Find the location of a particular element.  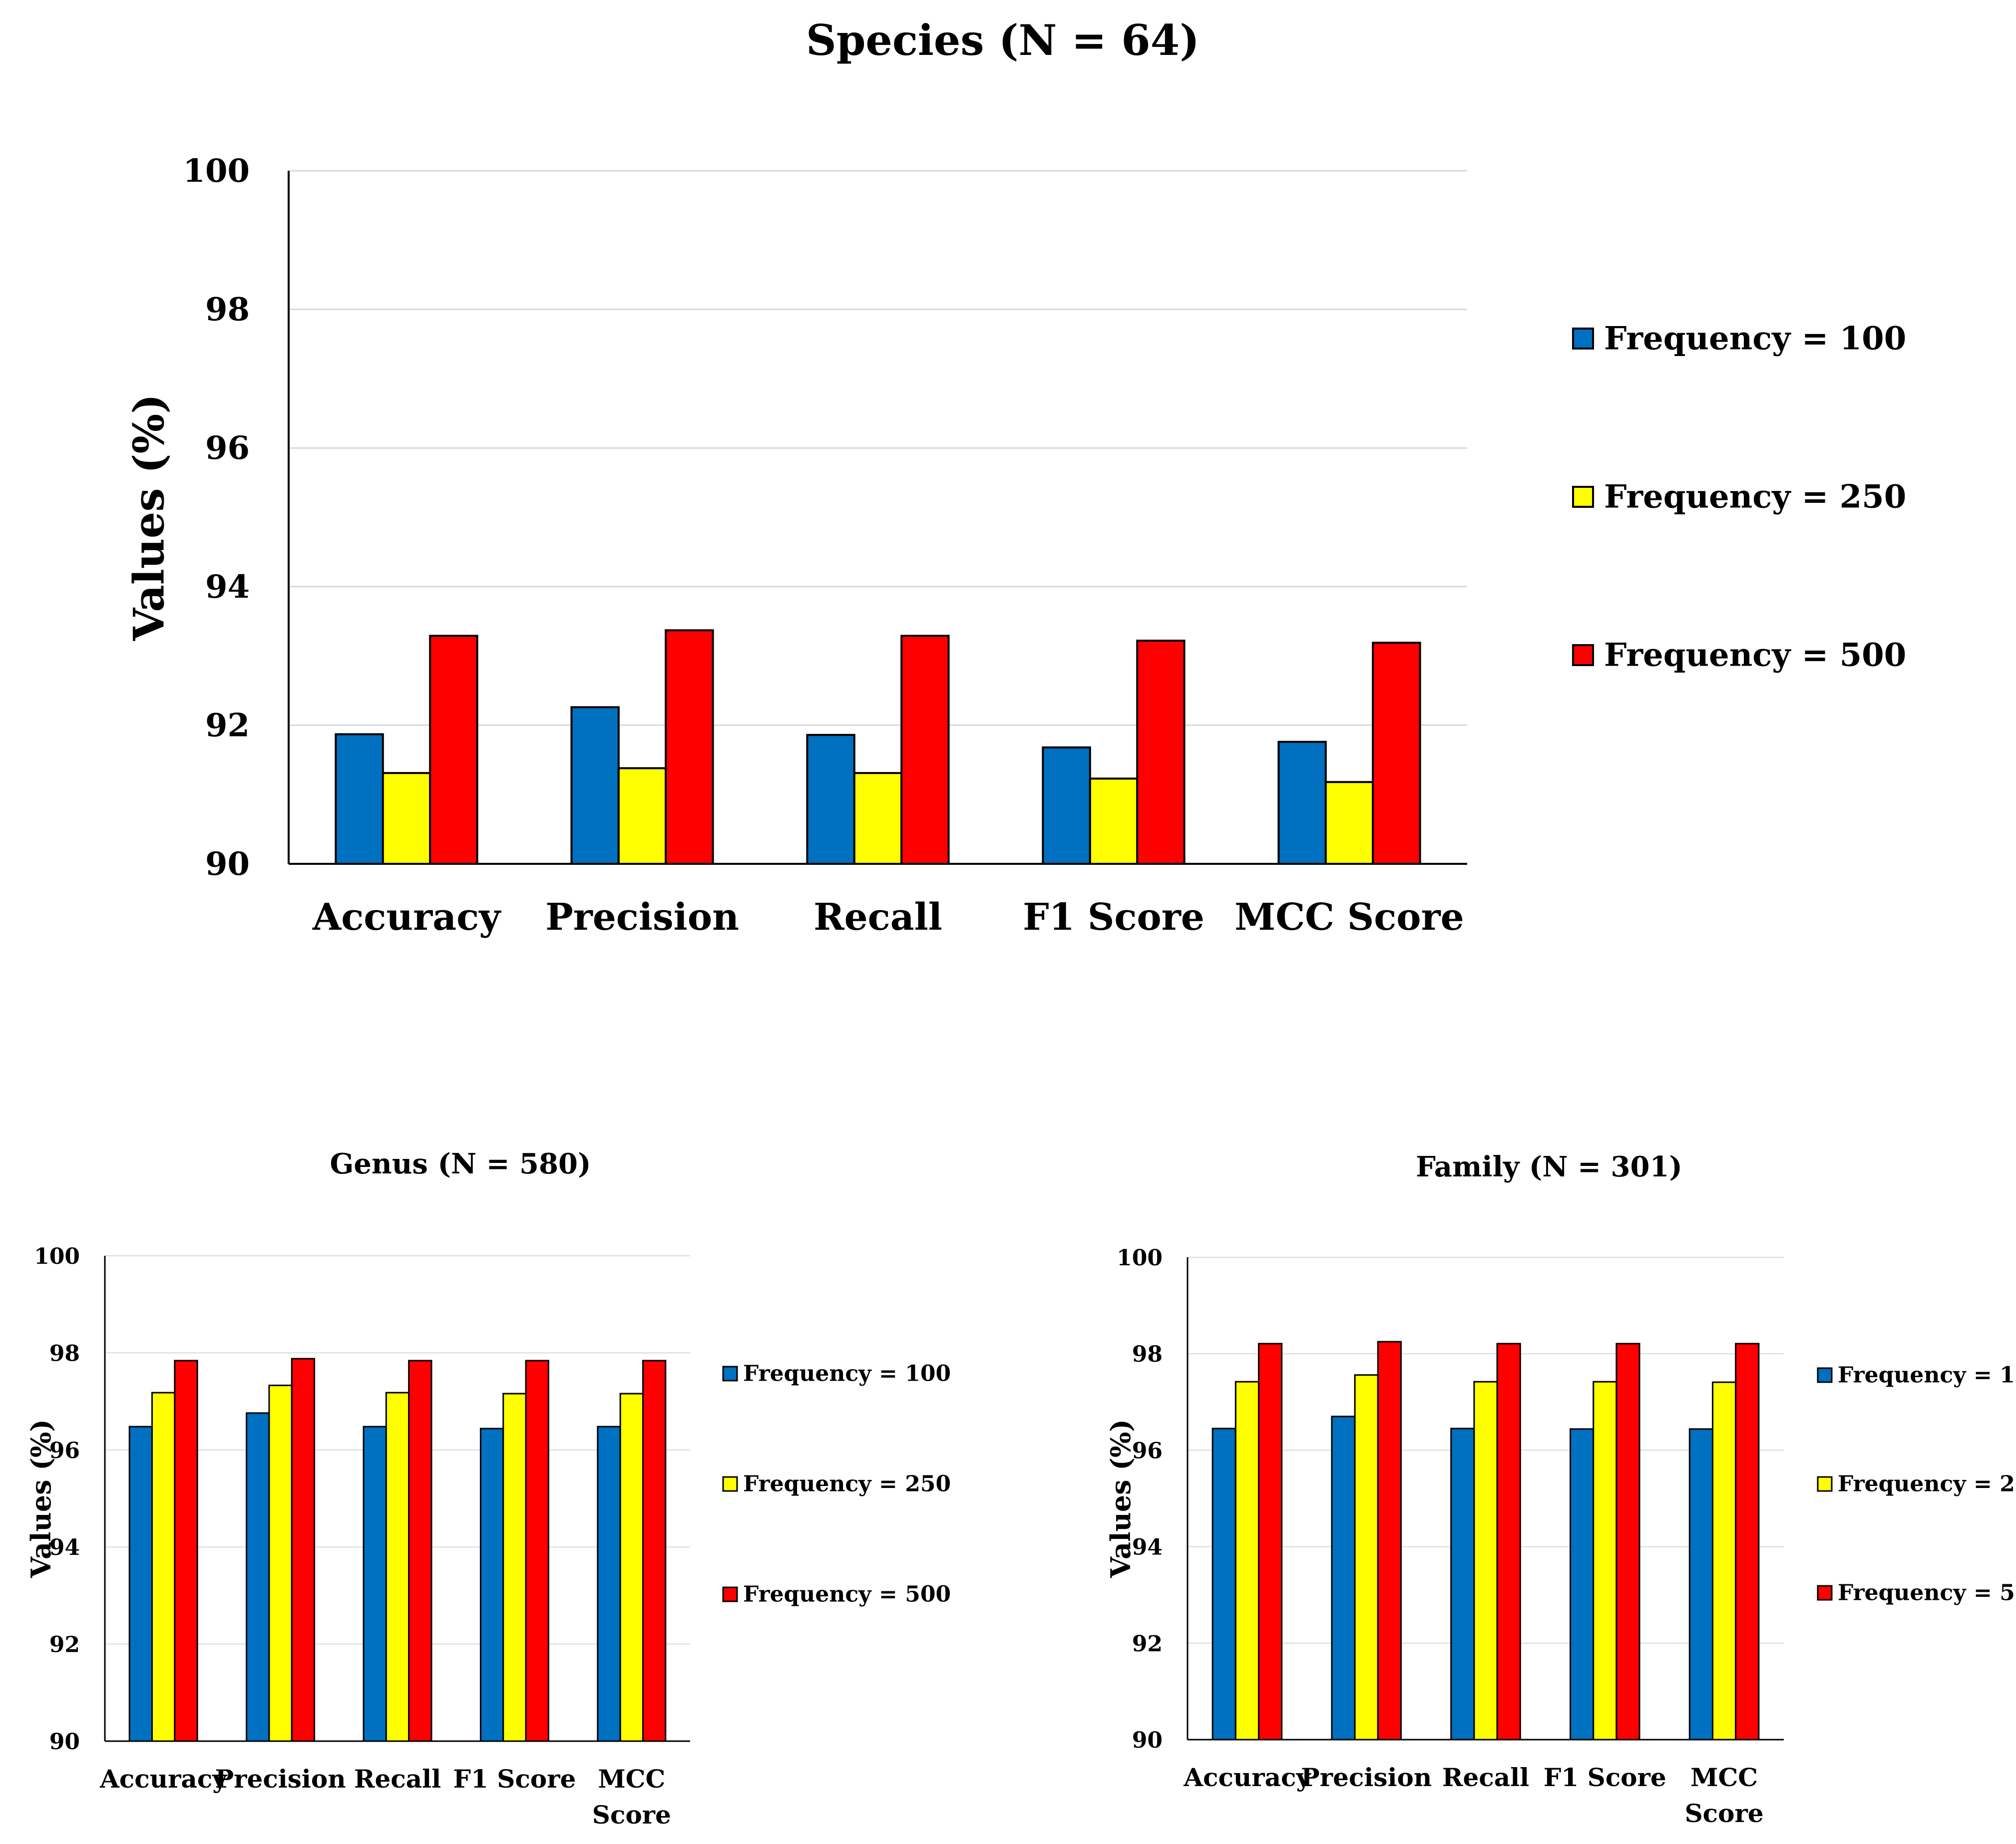

chart-title: Species (N = 64) is located at coordinates (1003, 40).